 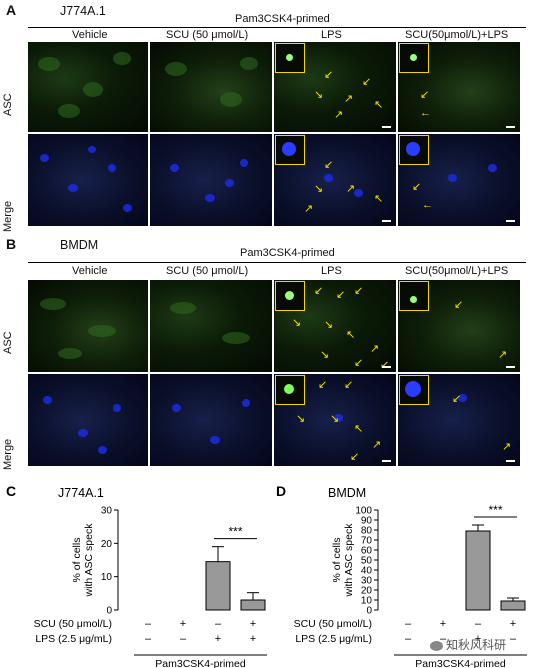 I want to click on chart-title: BMDM, so click(x=347, y=493).